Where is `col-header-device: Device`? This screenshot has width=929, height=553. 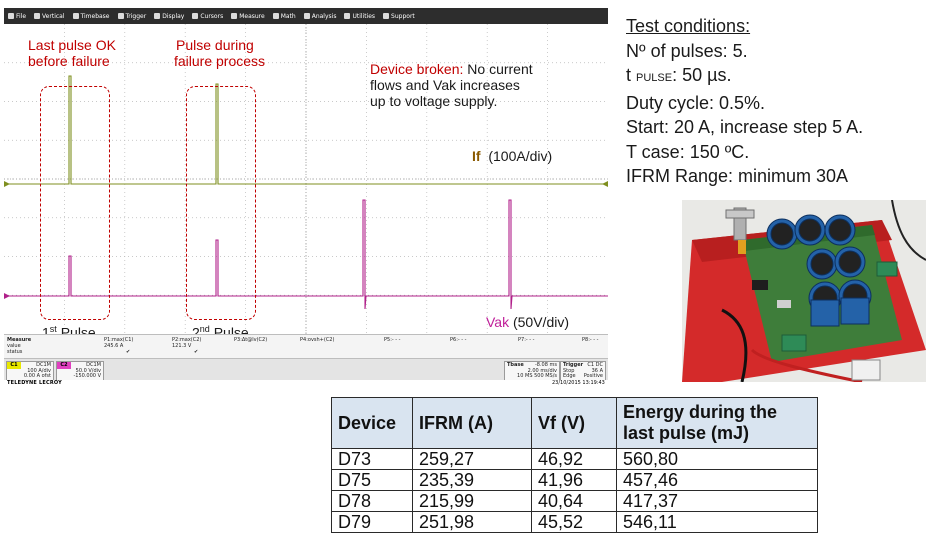 col-header-device: Device is located at coordinates (372, 423).